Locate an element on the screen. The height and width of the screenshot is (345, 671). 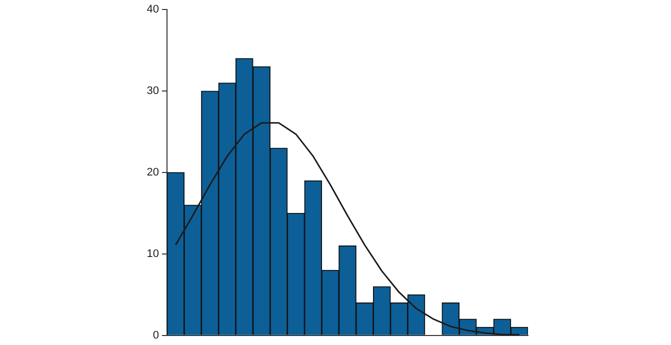
y-tick-label: 40 is located at coordinates (152, 10).